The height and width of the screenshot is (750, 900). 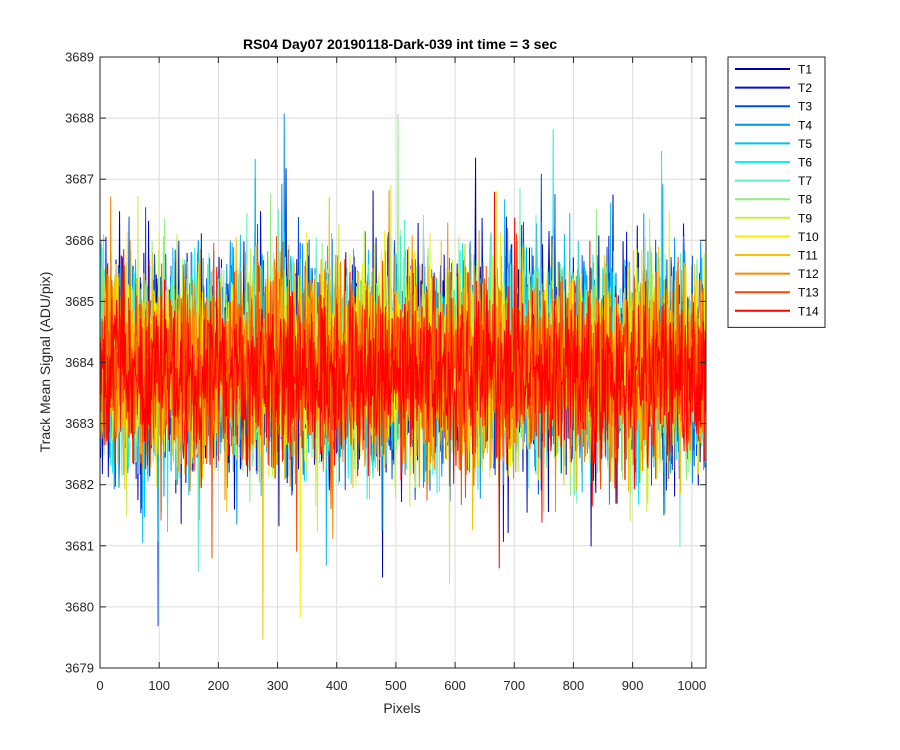 What do you see at coordinates (401, 708) in the screenshot?
I see `x-axis-label: Pixels` at bounding box center [401, 708].